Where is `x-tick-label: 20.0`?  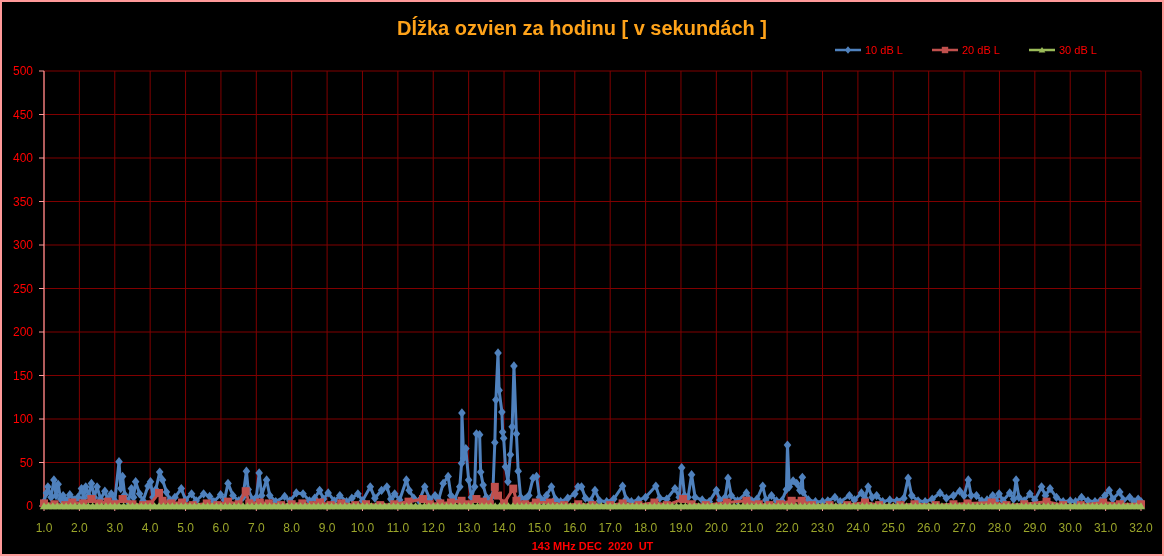
x-tick-label: 20.0 is located at coordinates (716, 528).